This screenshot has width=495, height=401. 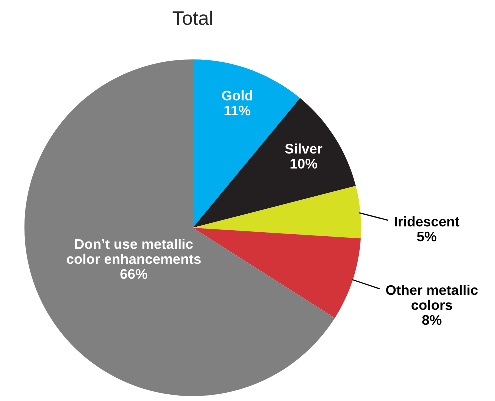 I want to click on slice-label: Don’t use metallic color enhancements, so click(x=134, y=251).